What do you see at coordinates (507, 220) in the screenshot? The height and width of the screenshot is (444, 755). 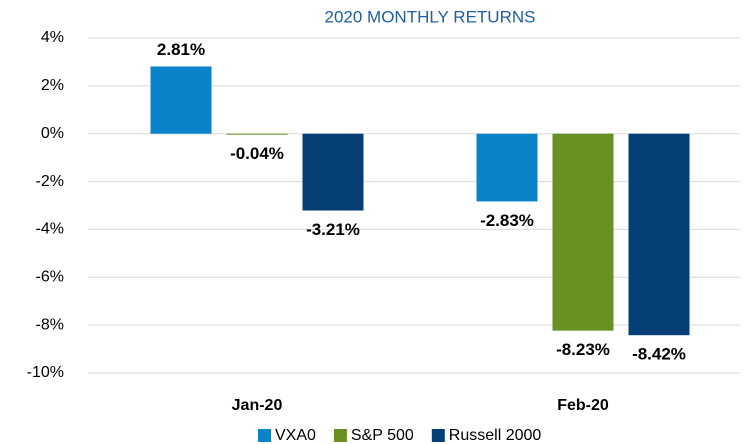 I see `value-label: -2.83%` at bounding box center [507, 220].